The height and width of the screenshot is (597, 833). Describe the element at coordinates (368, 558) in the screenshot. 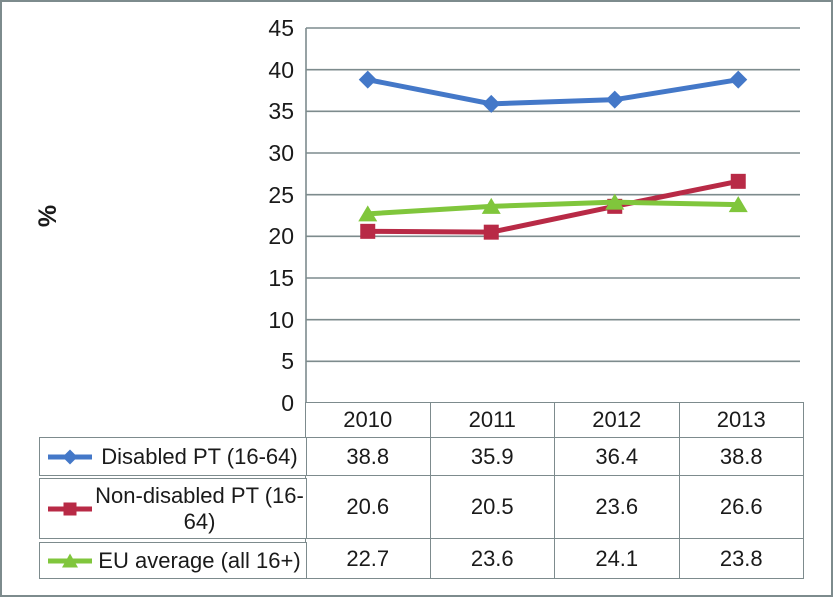

I see `value-cell: 22.7` at that location.